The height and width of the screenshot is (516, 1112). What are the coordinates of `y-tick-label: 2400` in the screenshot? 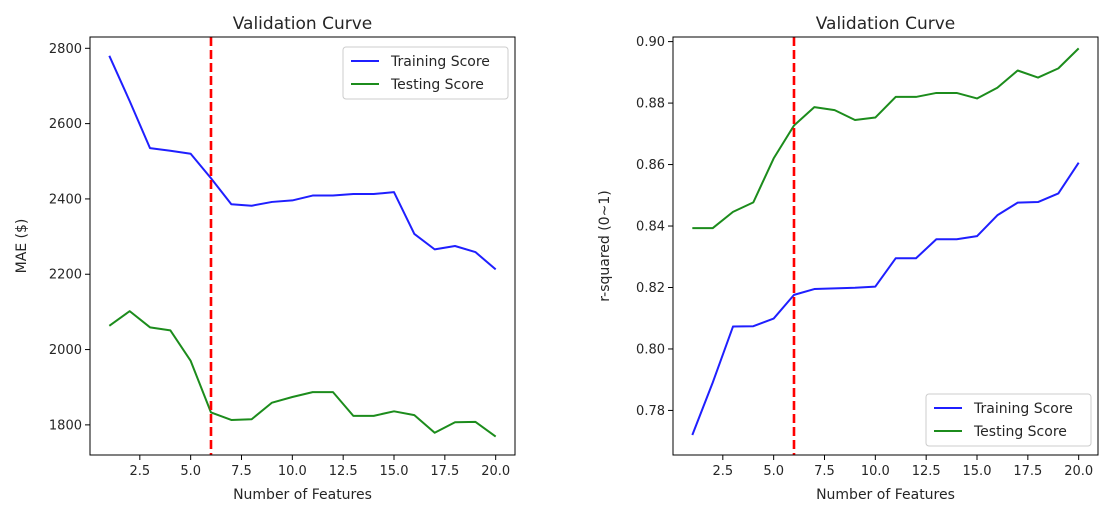 It's located at (65, 199).